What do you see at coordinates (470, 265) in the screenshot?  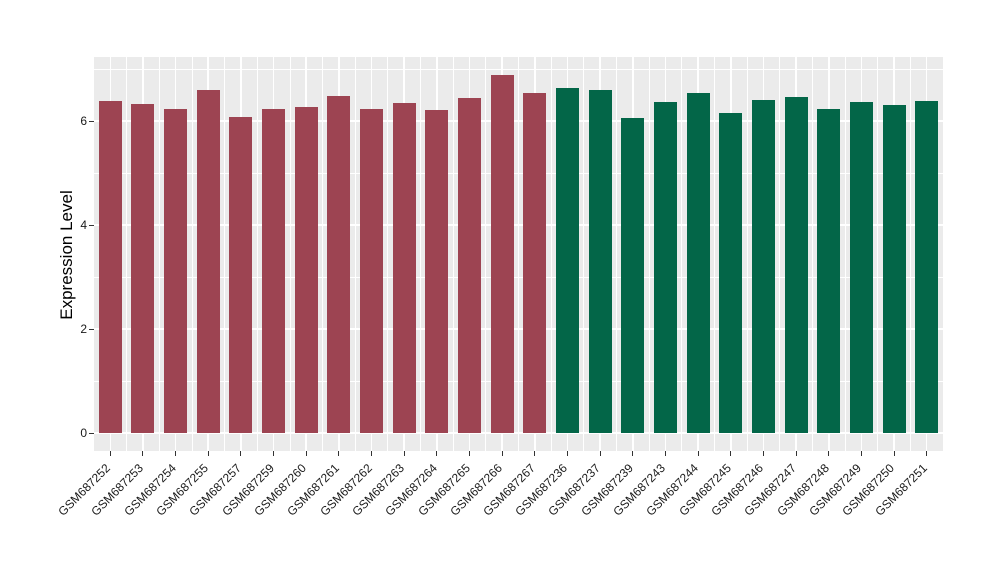 I see `bar-GSM687265` at bounding box center [470, 265].